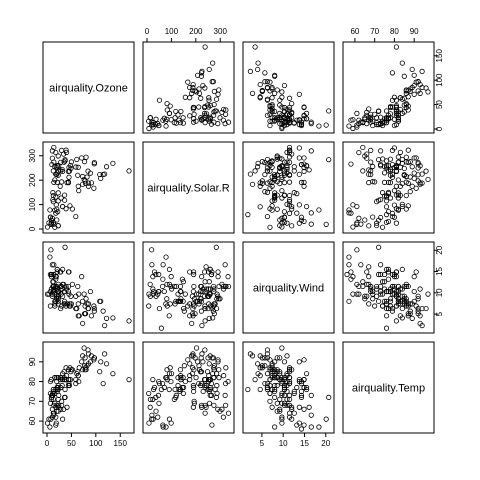 This screenshot has height=480, width=480. What do you see at coordinates (88, 89) in the screenshot?
I see `variable-label-ozone: airquality.Ozone` at bounding box center [88, 89].